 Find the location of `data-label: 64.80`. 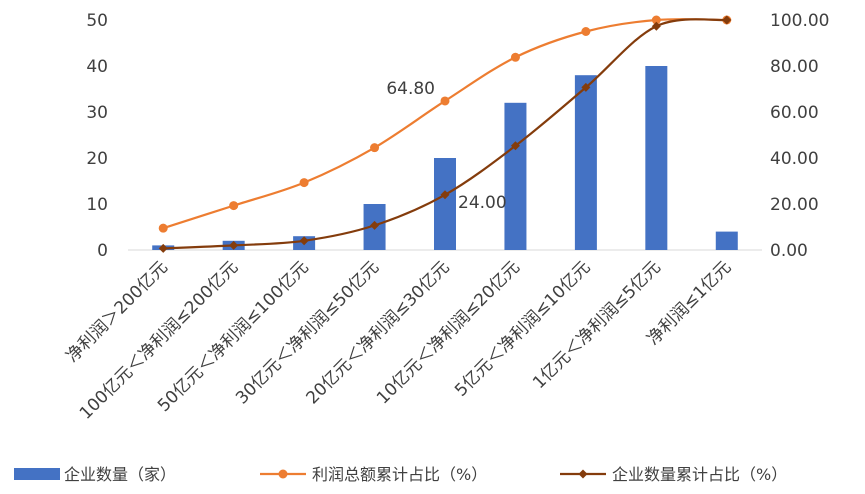

data-label: 64.80 is located at coordinates (410, 89).